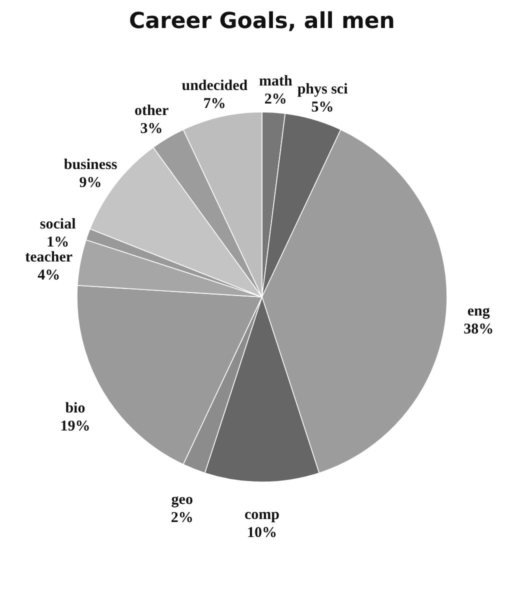  I want to click on slice-label: teacher, so click(49, 257).